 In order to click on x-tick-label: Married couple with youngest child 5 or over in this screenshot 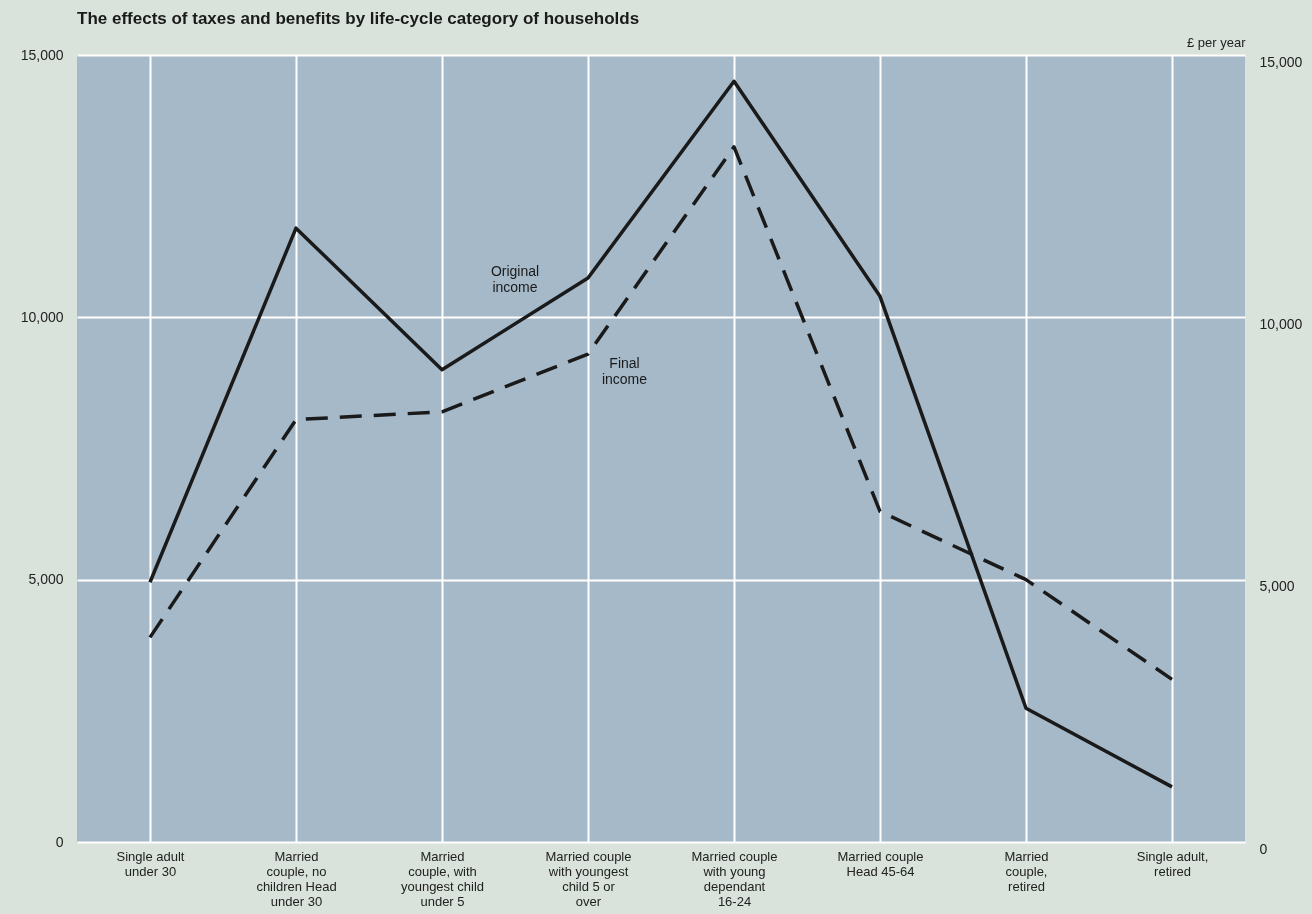, I will do `click(588, 878)`.